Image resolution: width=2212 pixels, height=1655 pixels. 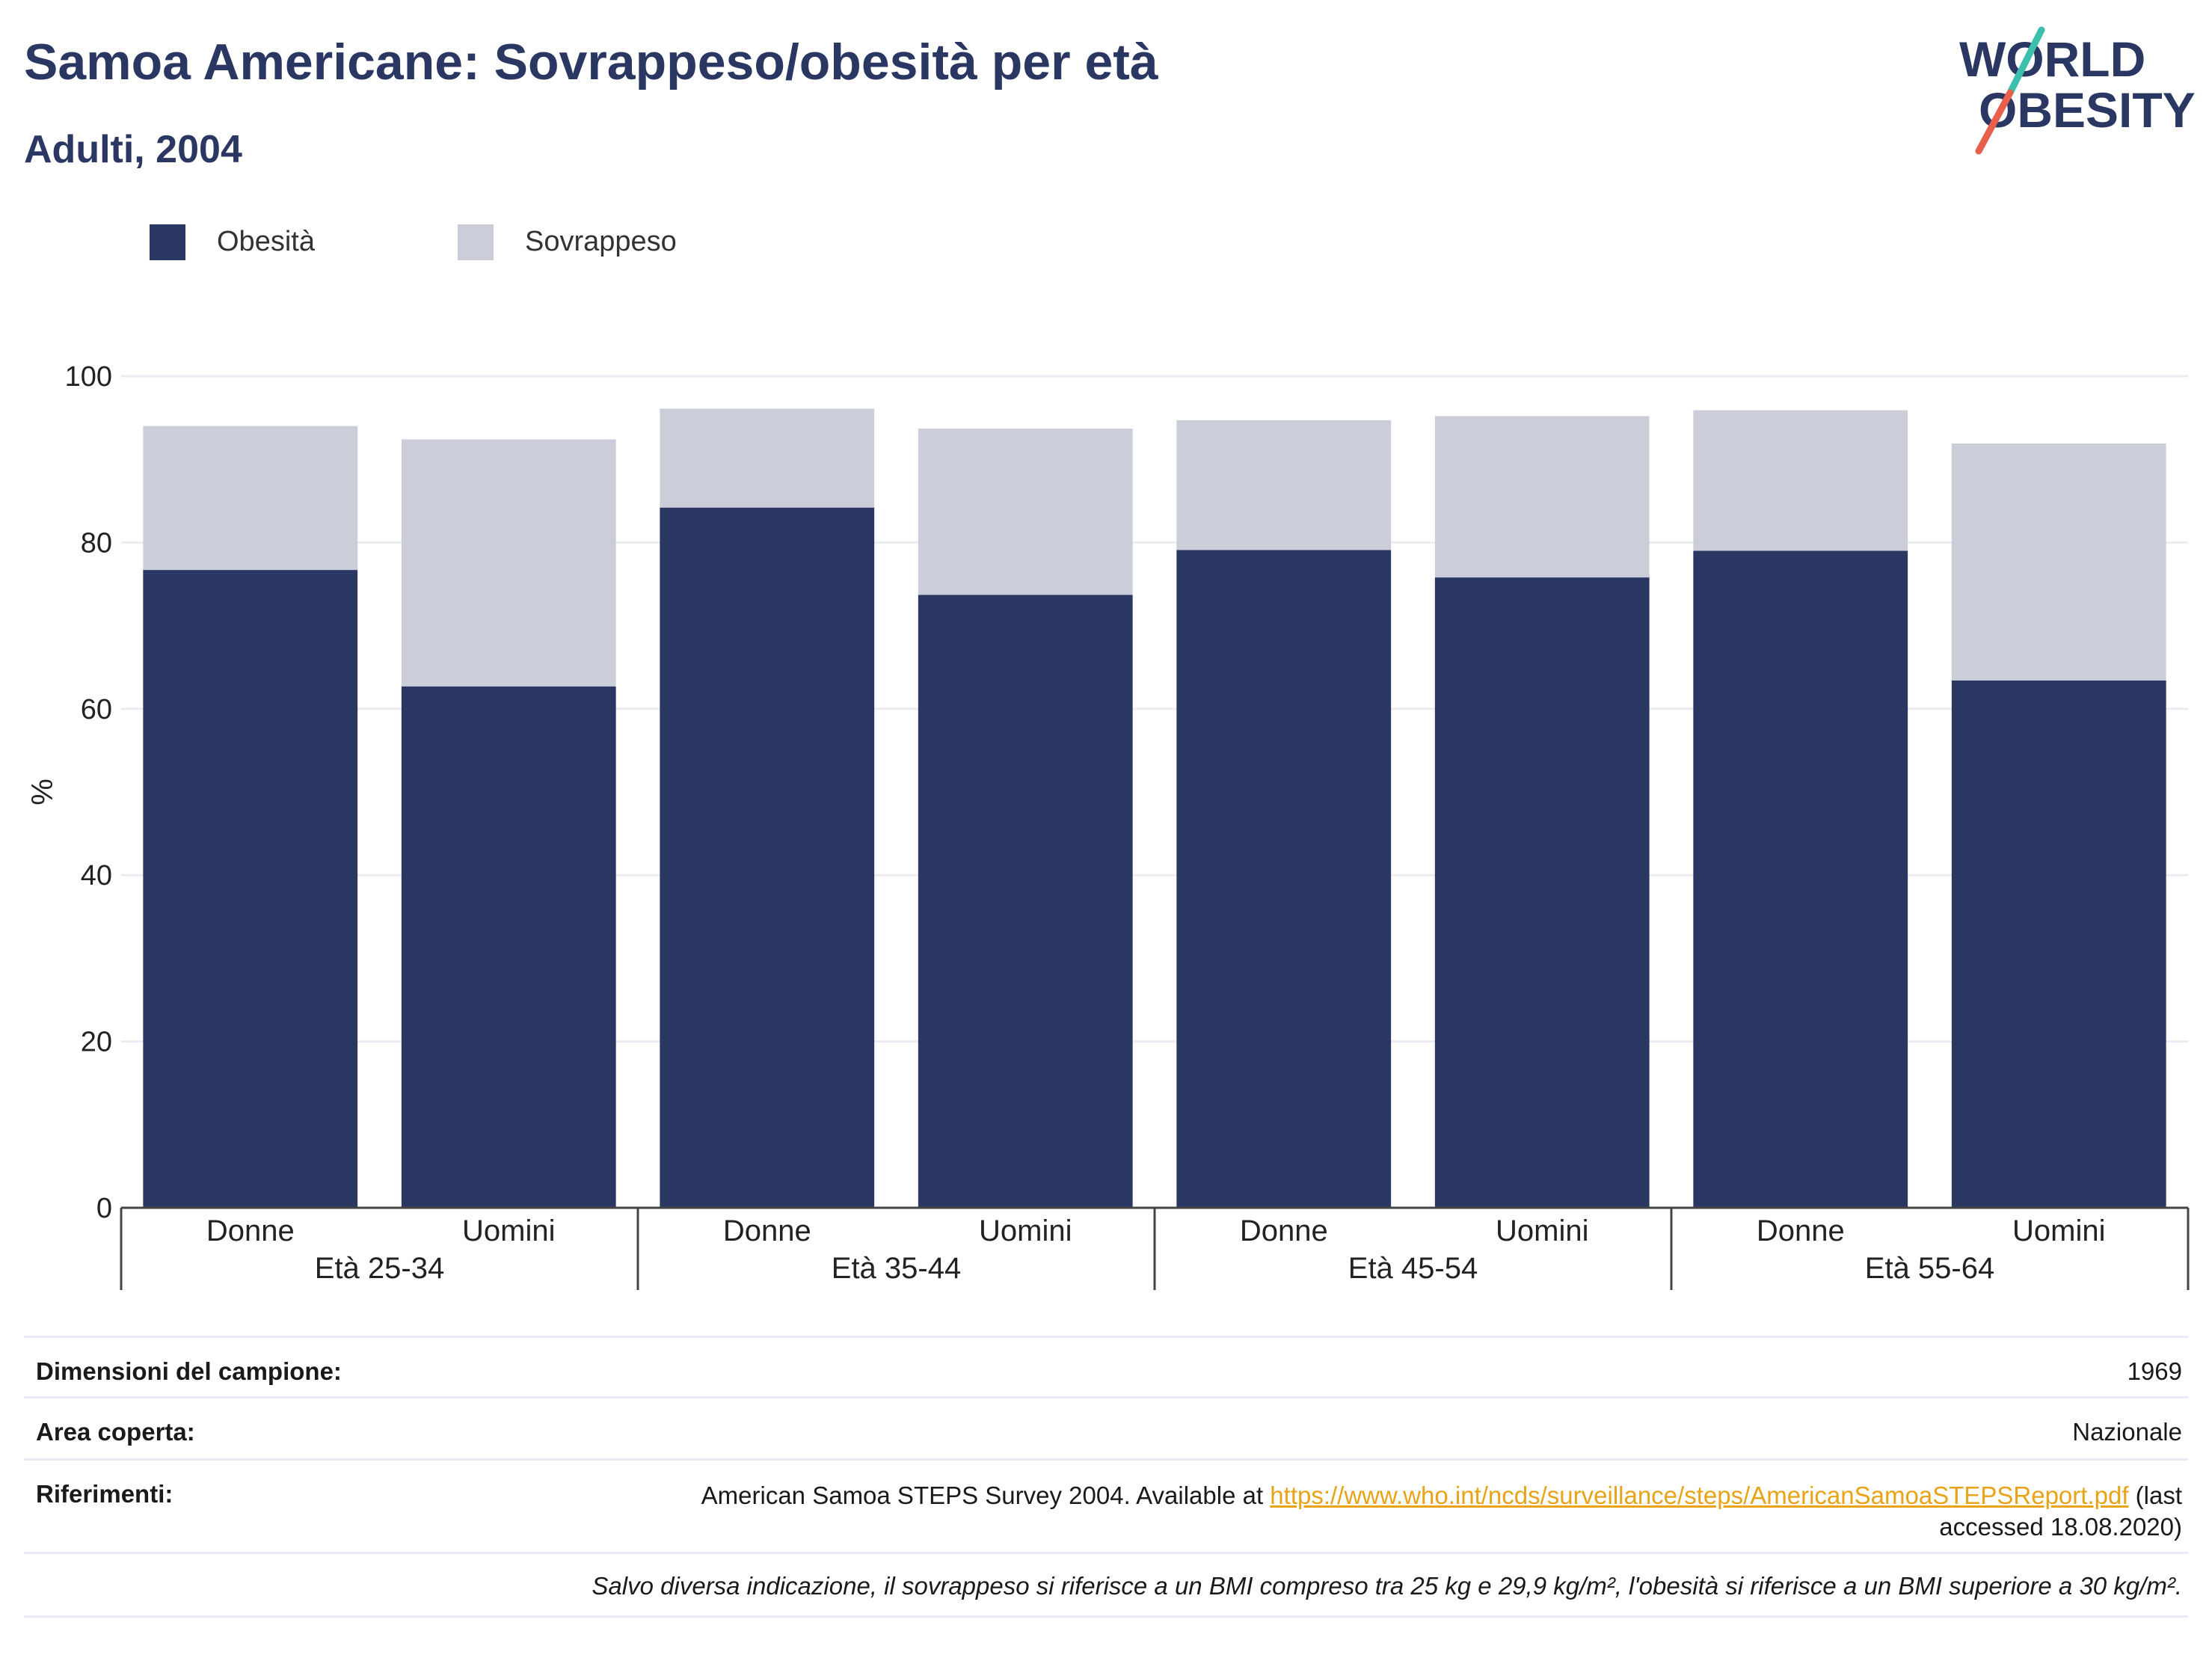 I want to click on group-label: Età 25-34, so click(x=379, y=1268).